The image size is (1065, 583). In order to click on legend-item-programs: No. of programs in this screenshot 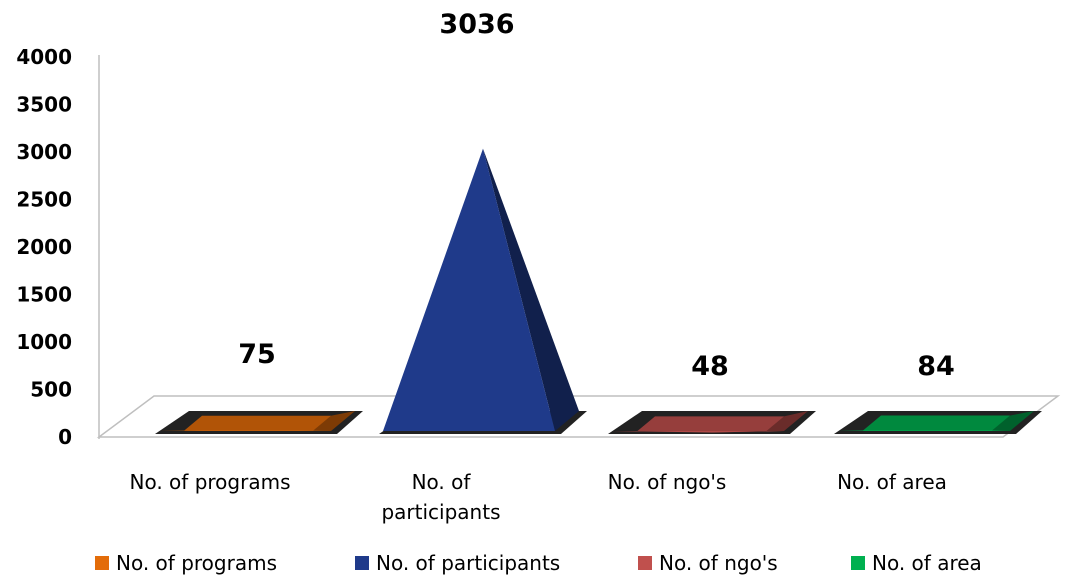, I will do `click(186, 563)`.